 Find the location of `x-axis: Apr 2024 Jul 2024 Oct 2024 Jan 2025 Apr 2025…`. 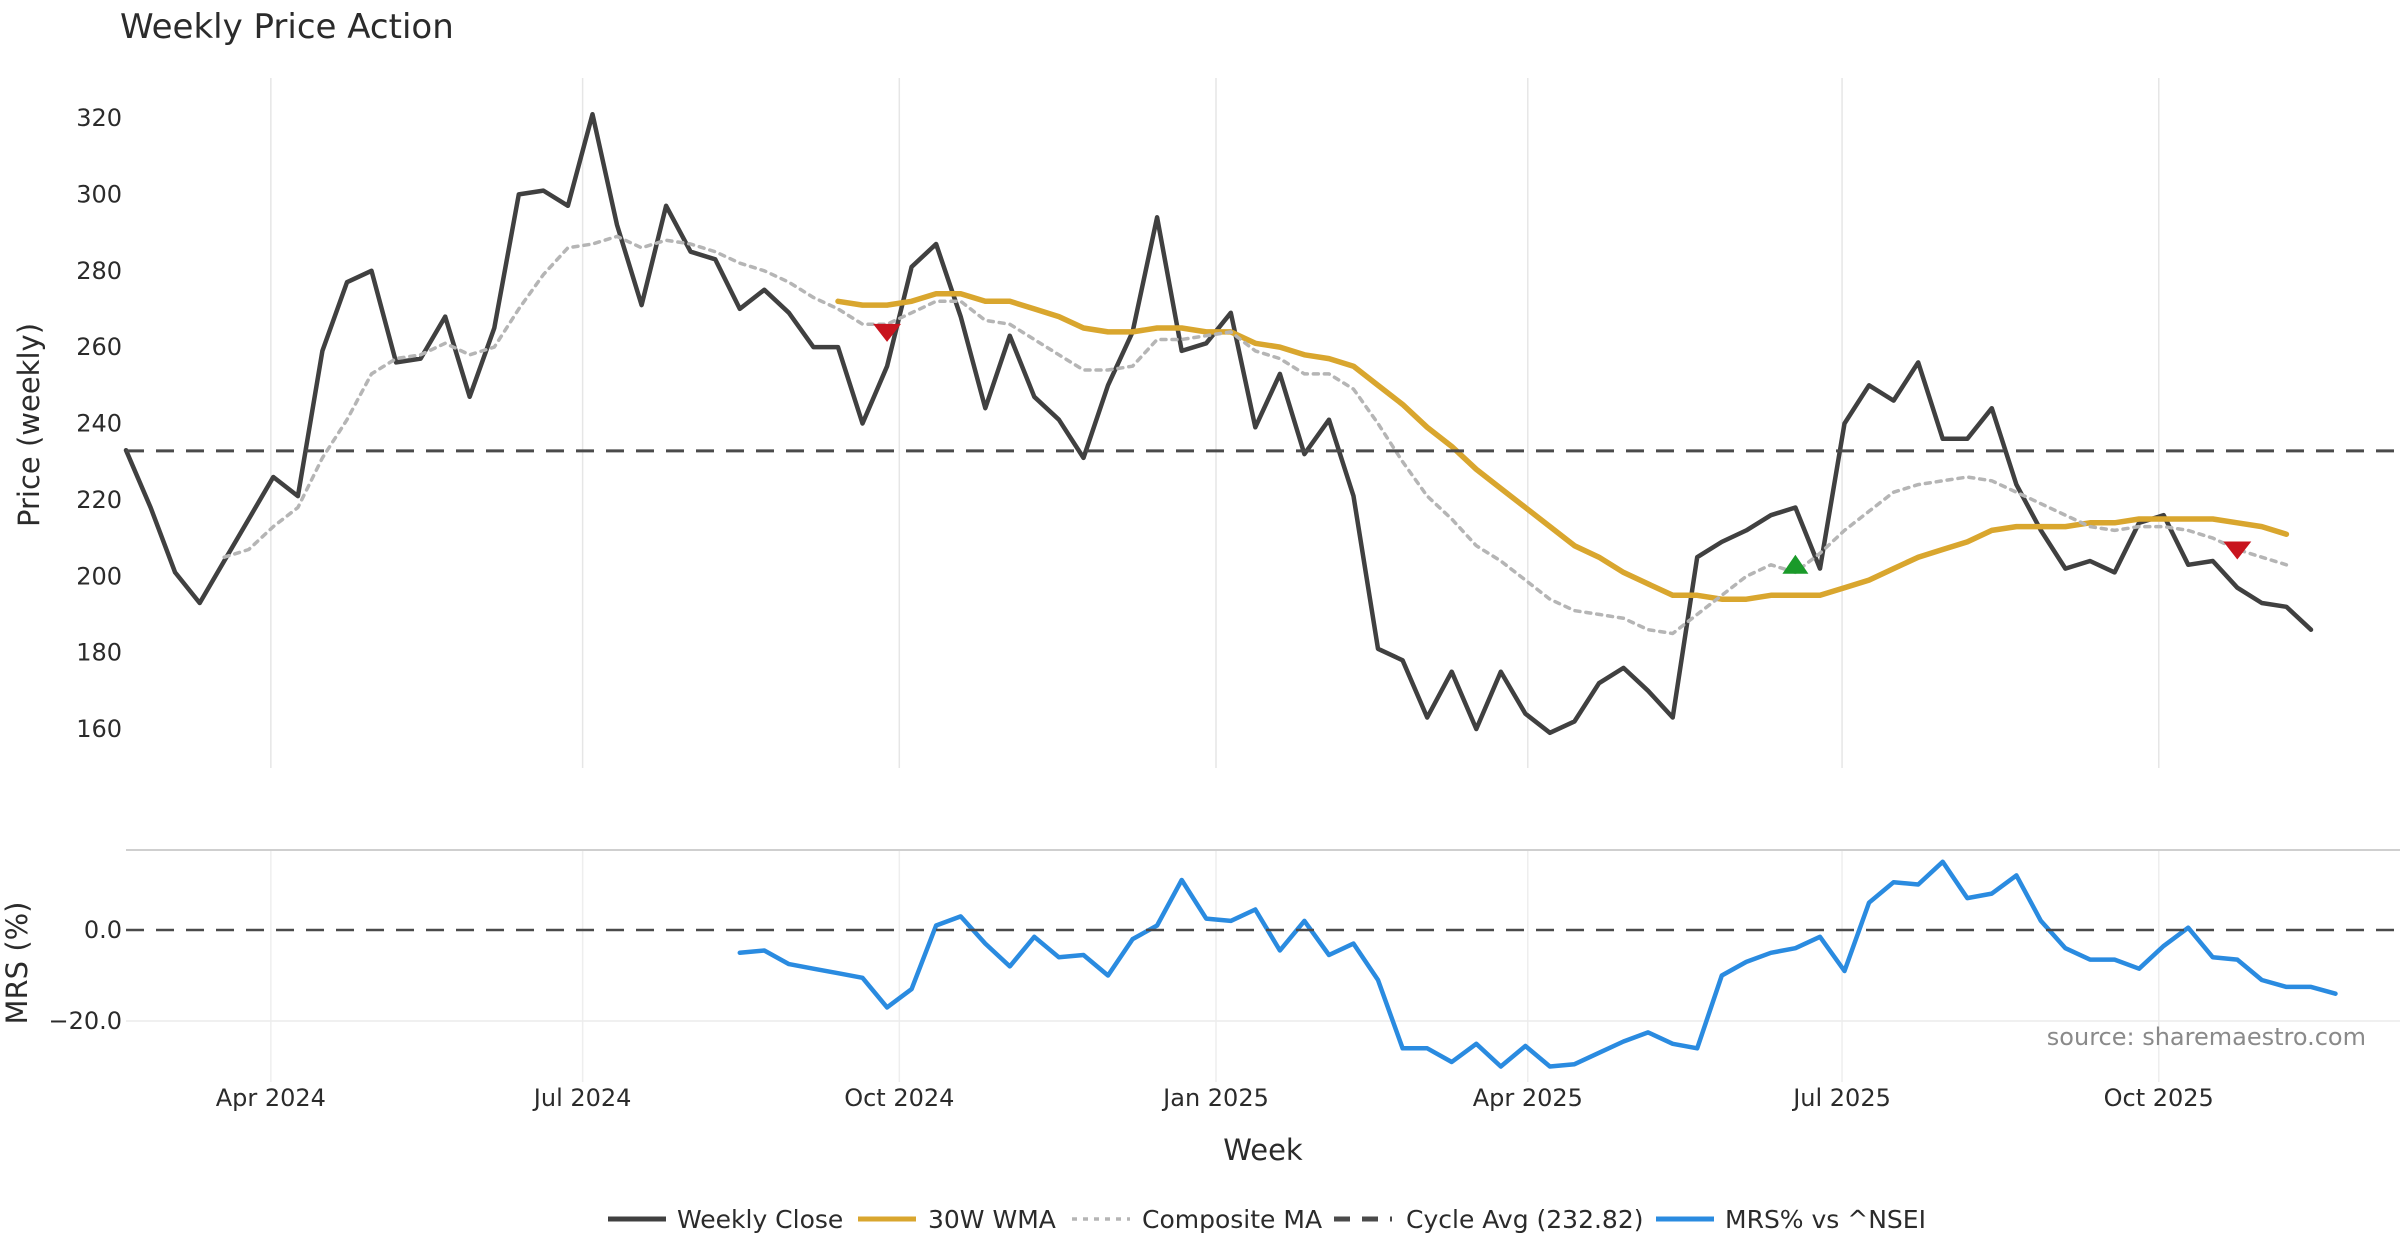

x-axis: Apr 2024 Jul 2024 Oct 2024 Jan 2025 Apr 2025… is located at coordinates (1215, 1098).